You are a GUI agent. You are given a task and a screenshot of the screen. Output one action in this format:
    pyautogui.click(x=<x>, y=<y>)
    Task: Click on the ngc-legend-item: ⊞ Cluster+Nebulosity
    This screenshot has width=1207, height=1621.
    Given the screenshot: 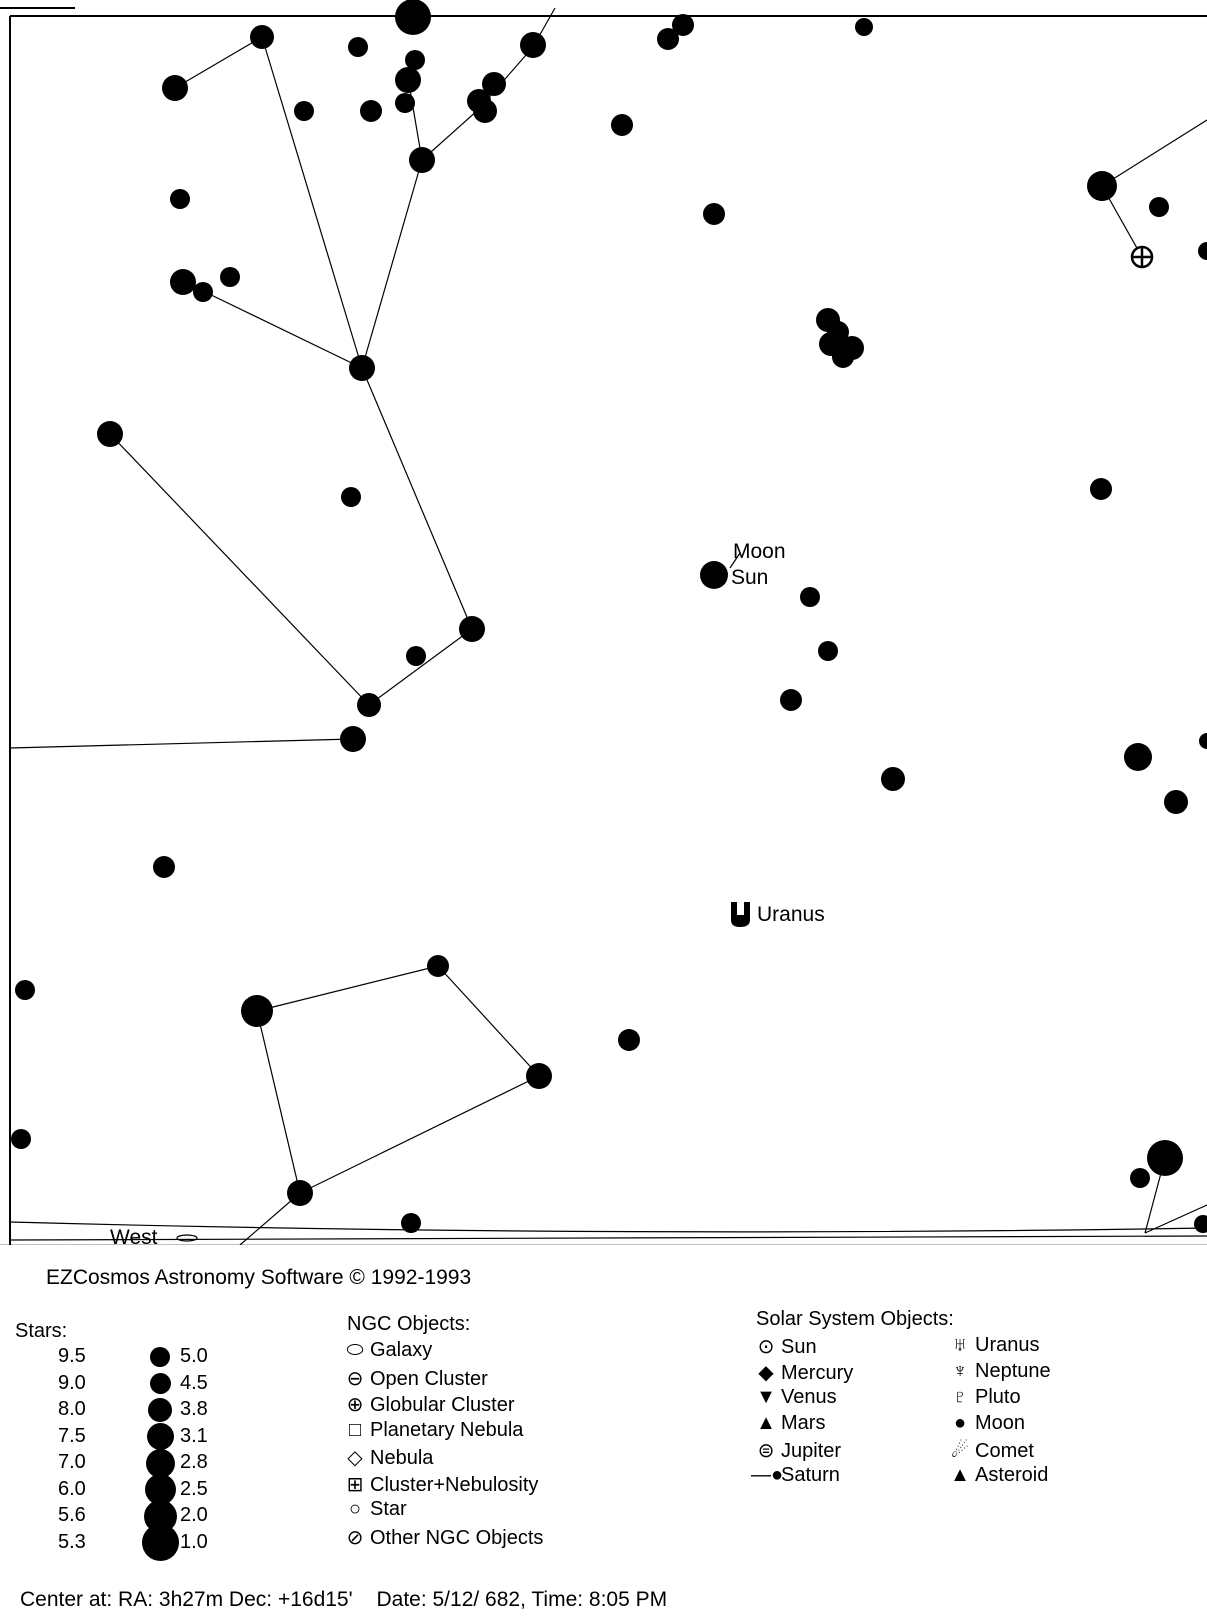 What is the action you would take?
    pyautogui.click(x=439, y=1484)
    